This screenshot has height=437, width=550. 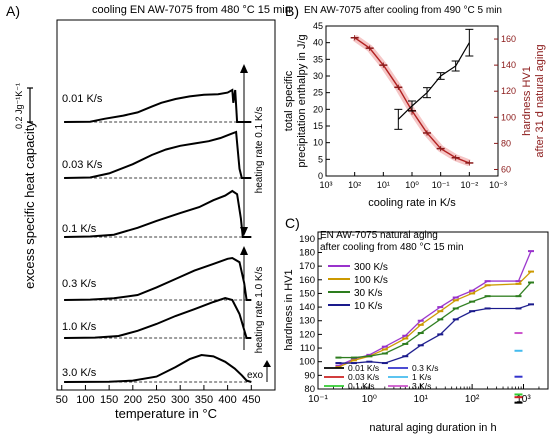 What do you see at coordinates (29, 205) in the screenshot?
I see `panel-a-ylabel: excess specific heat capacity` at bounding box center [29, 205].